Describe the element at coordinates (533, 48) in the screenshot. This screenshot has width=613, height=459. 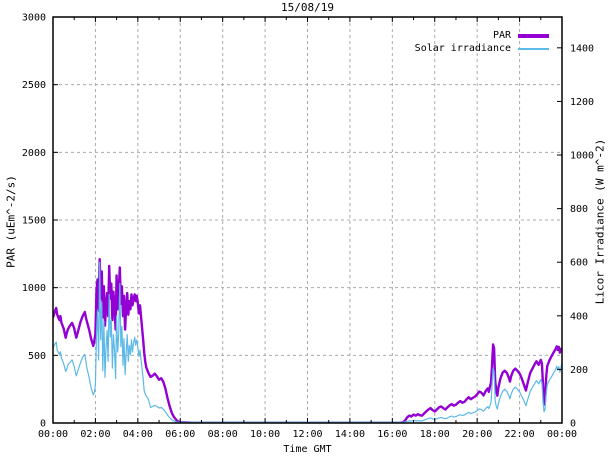
I see `solar-irradiance-line-swatch` at that location.